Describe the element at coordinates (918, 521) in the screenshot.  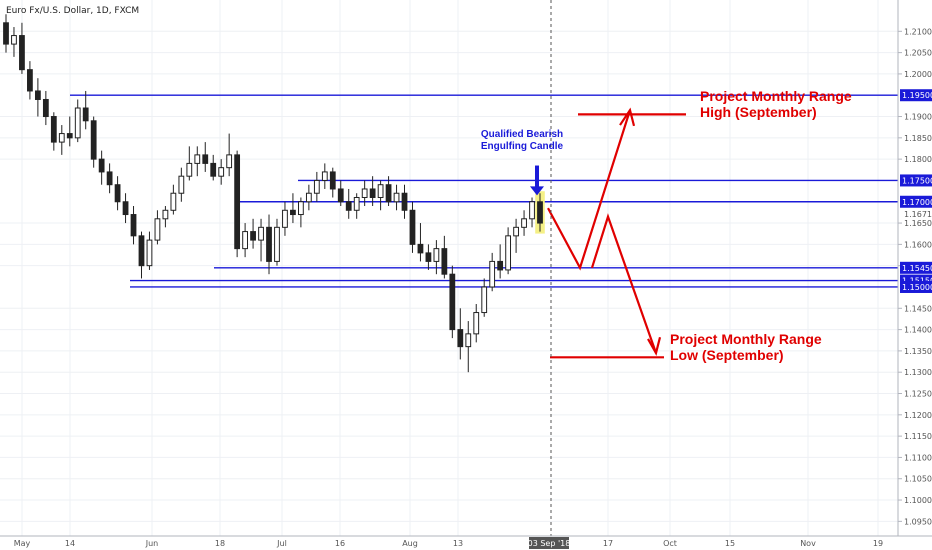
I see `y-tick-label-19: 1.09500` at that location.